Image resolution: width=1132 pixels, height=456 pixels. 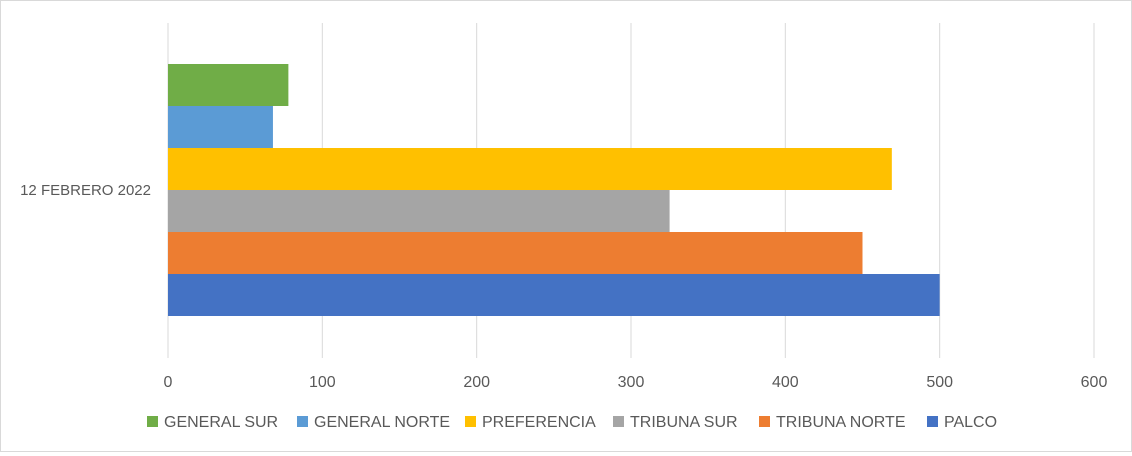 What do you see at coordinates (515, 253) in the screenshot?
I see `bar-tribuna-norte` at bounding box center [515, 253].